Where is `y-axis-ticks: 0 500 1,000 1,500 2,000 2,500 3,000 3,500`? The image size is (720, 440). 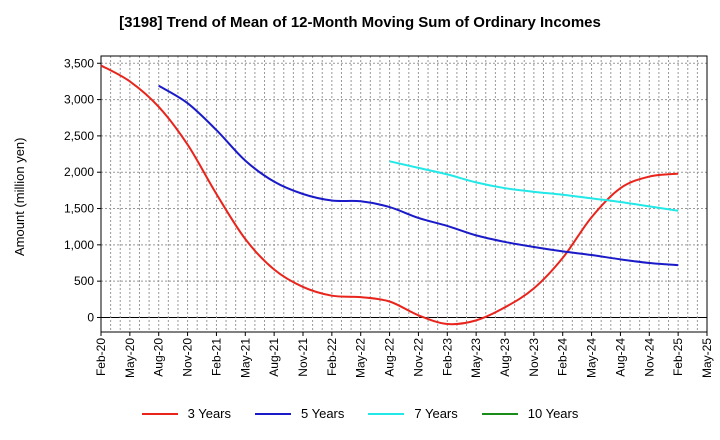 y-axis-ticks: 0 500 1,000 1,500 2,000 2,500 3,000 3,500 is located at coordinates (82, 190).